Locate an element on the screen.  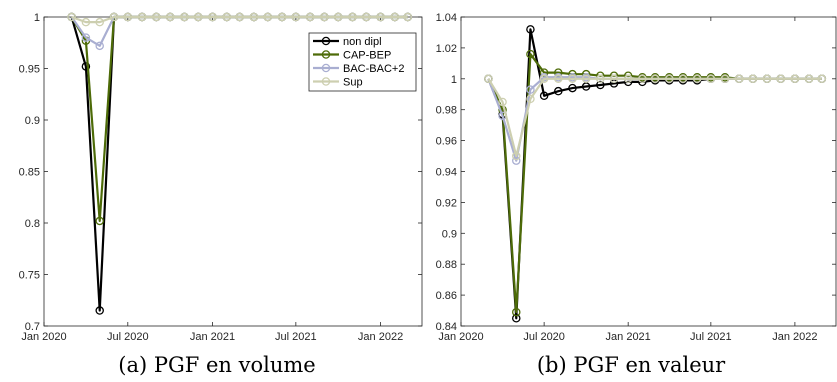
y-tick-label: 0.92 is located at coordinates (446, 203).